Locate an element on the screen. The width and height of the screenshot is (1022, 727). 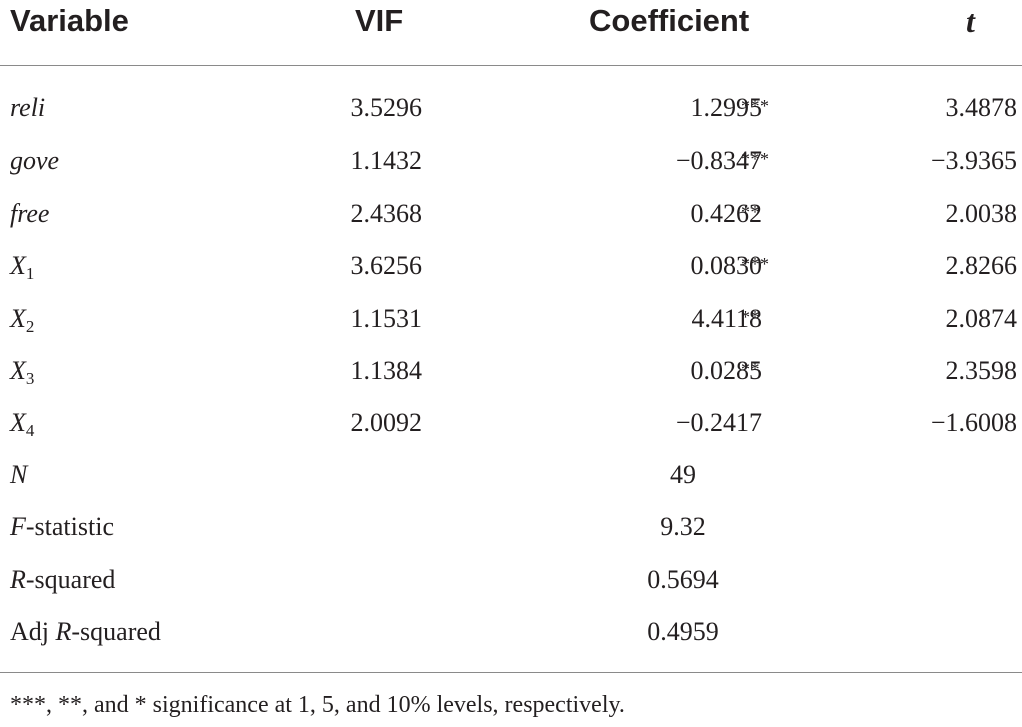
header-rule is located at coordinates (511, 65).